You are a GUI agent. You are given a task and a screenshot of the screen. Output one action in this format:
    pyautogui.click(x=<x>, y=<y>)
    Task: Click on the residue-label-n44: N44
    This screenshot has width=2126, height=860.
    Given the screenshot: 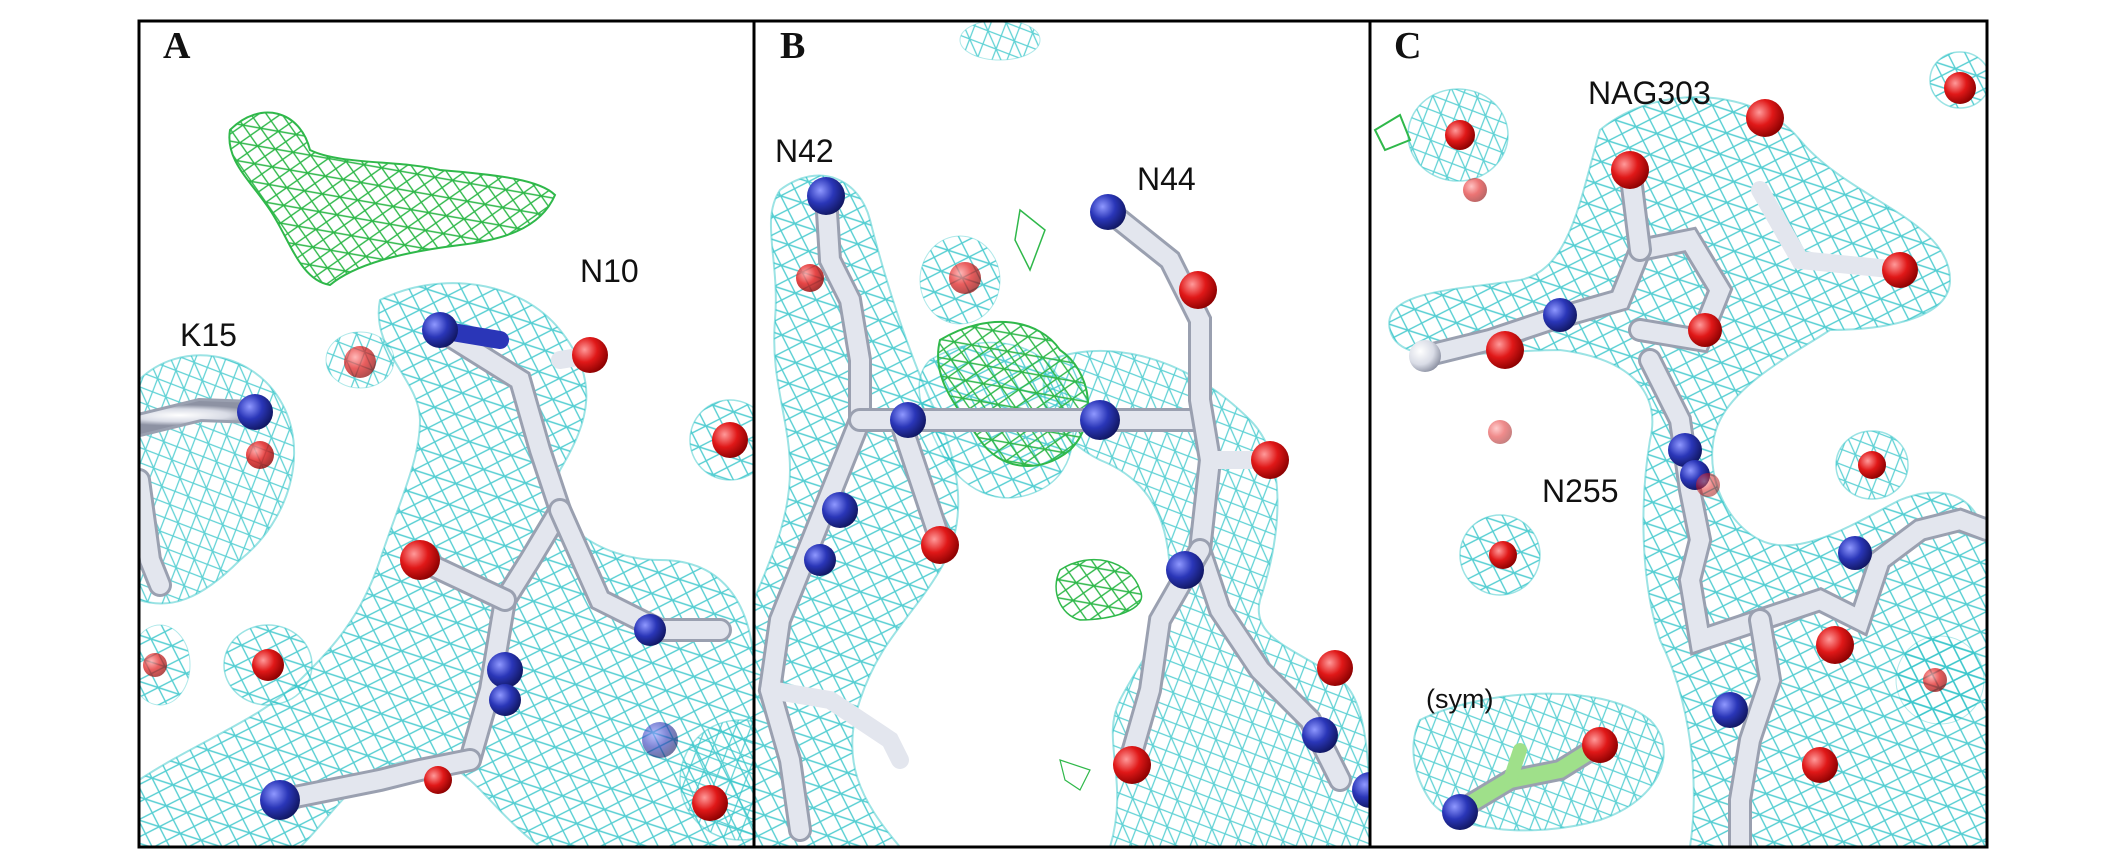 What is the action you would take?
    pyautogui.click(x=1166, y=179)
    